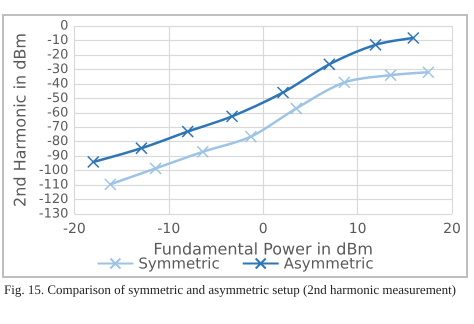  What do you see at coordinates (57, 112) in the screenshot?
I see `y-tick-label: -60` at bounding box center [57, 112].